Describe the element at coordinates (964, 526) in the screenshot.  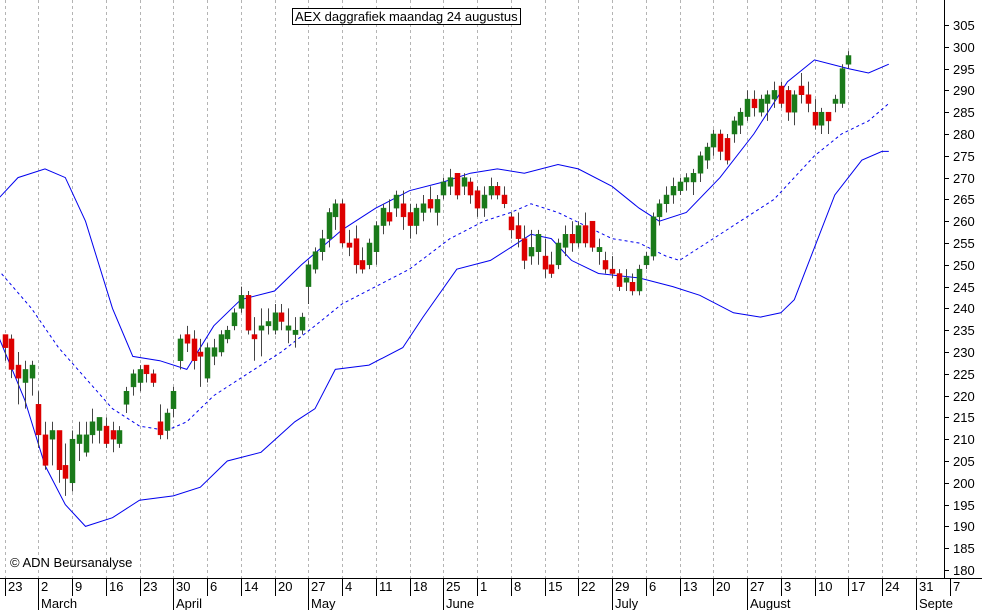
I see `y-tick-label: 190` at that location.